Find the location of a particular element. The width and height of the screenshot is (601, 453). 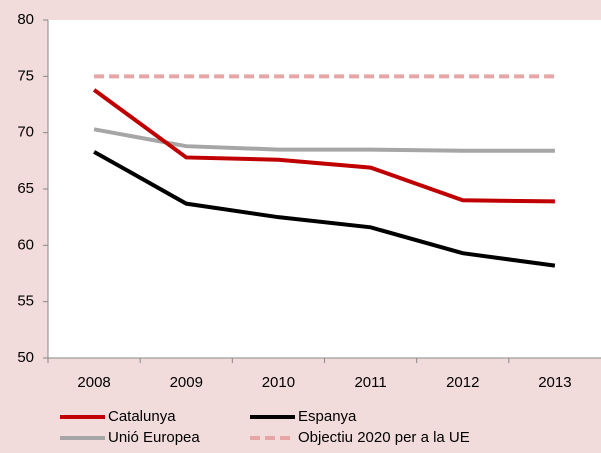

y-tick-label: 55 is located at coordinates (25, 301).